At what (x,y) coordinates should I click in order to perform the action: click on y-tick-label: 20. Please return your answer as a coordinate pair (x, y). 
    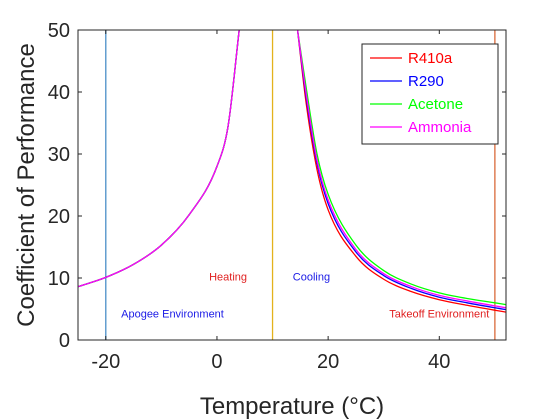
    Looking at the image, I should click on (59, 217).